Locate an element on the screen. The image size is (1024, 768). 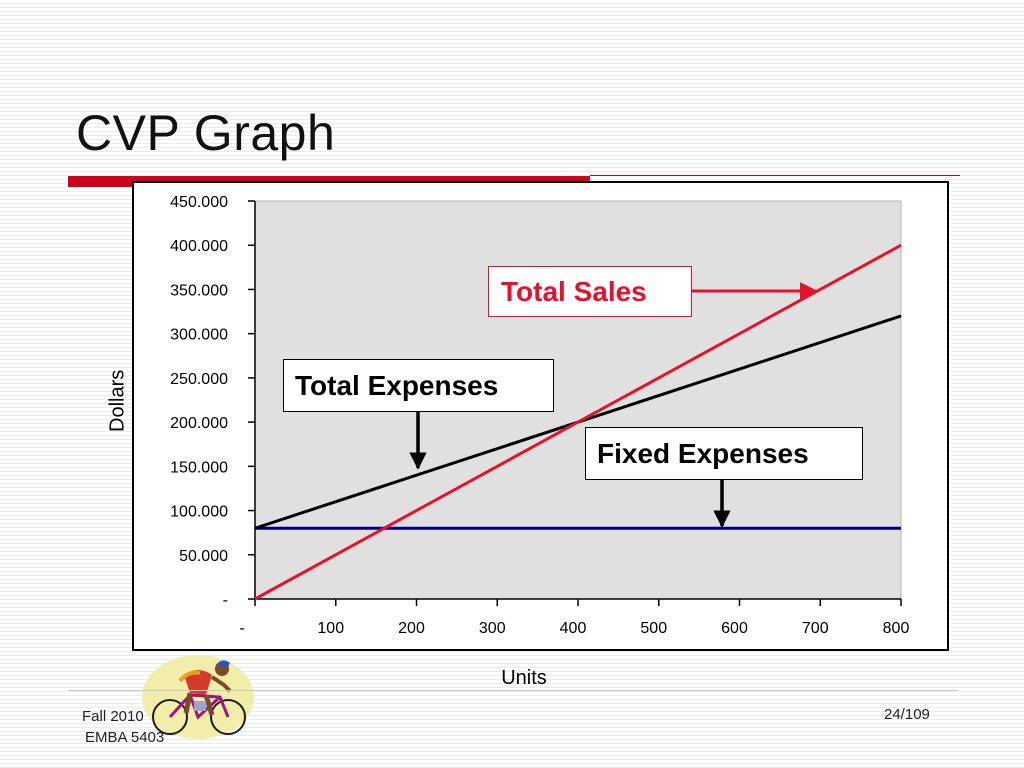
y-tick-label: 200.000 is located at coordinates (199, 423).